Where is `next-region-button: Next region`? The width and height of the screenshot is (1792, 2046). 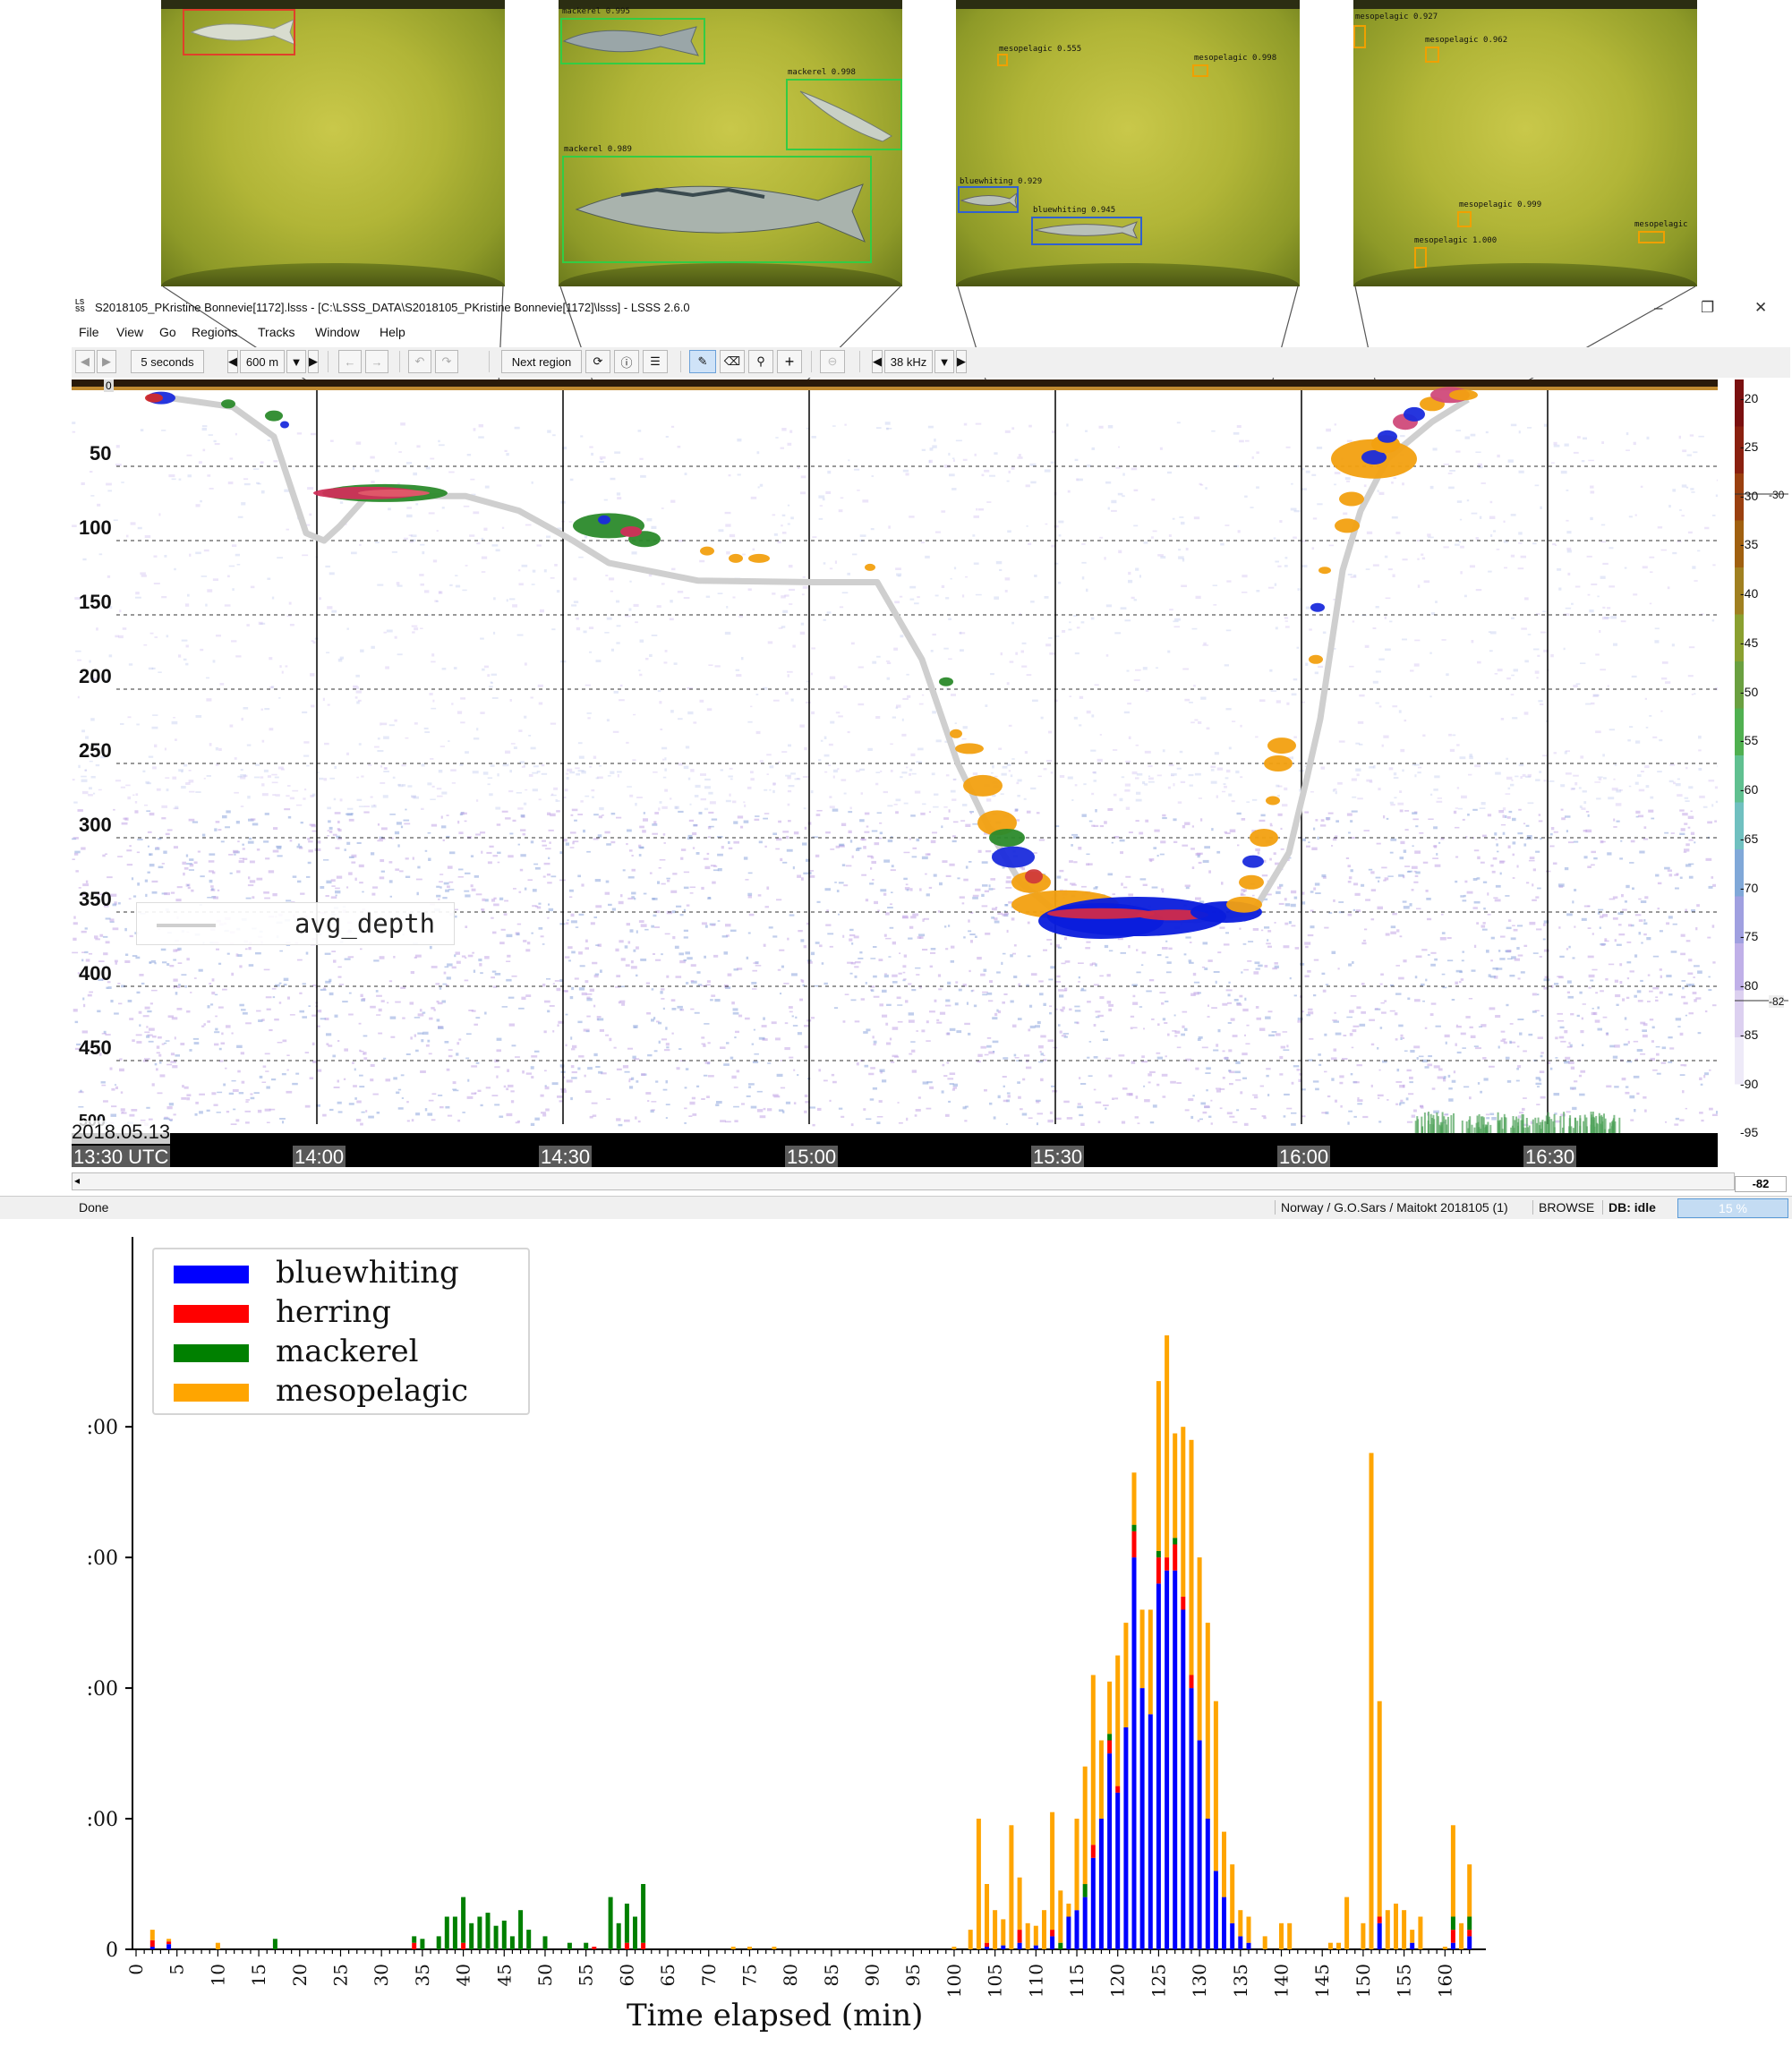 next-region-button: Next region is located at coordinates (541, 361).